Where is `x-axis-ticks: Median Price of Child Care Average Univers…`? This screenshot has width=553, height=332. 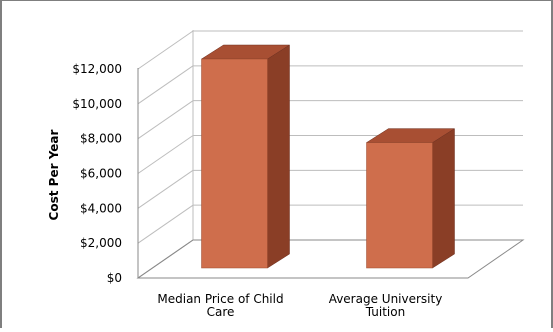
x-axis-ticks: Median Price of Child Care Average Univers… is located at coordinates (299, 305).